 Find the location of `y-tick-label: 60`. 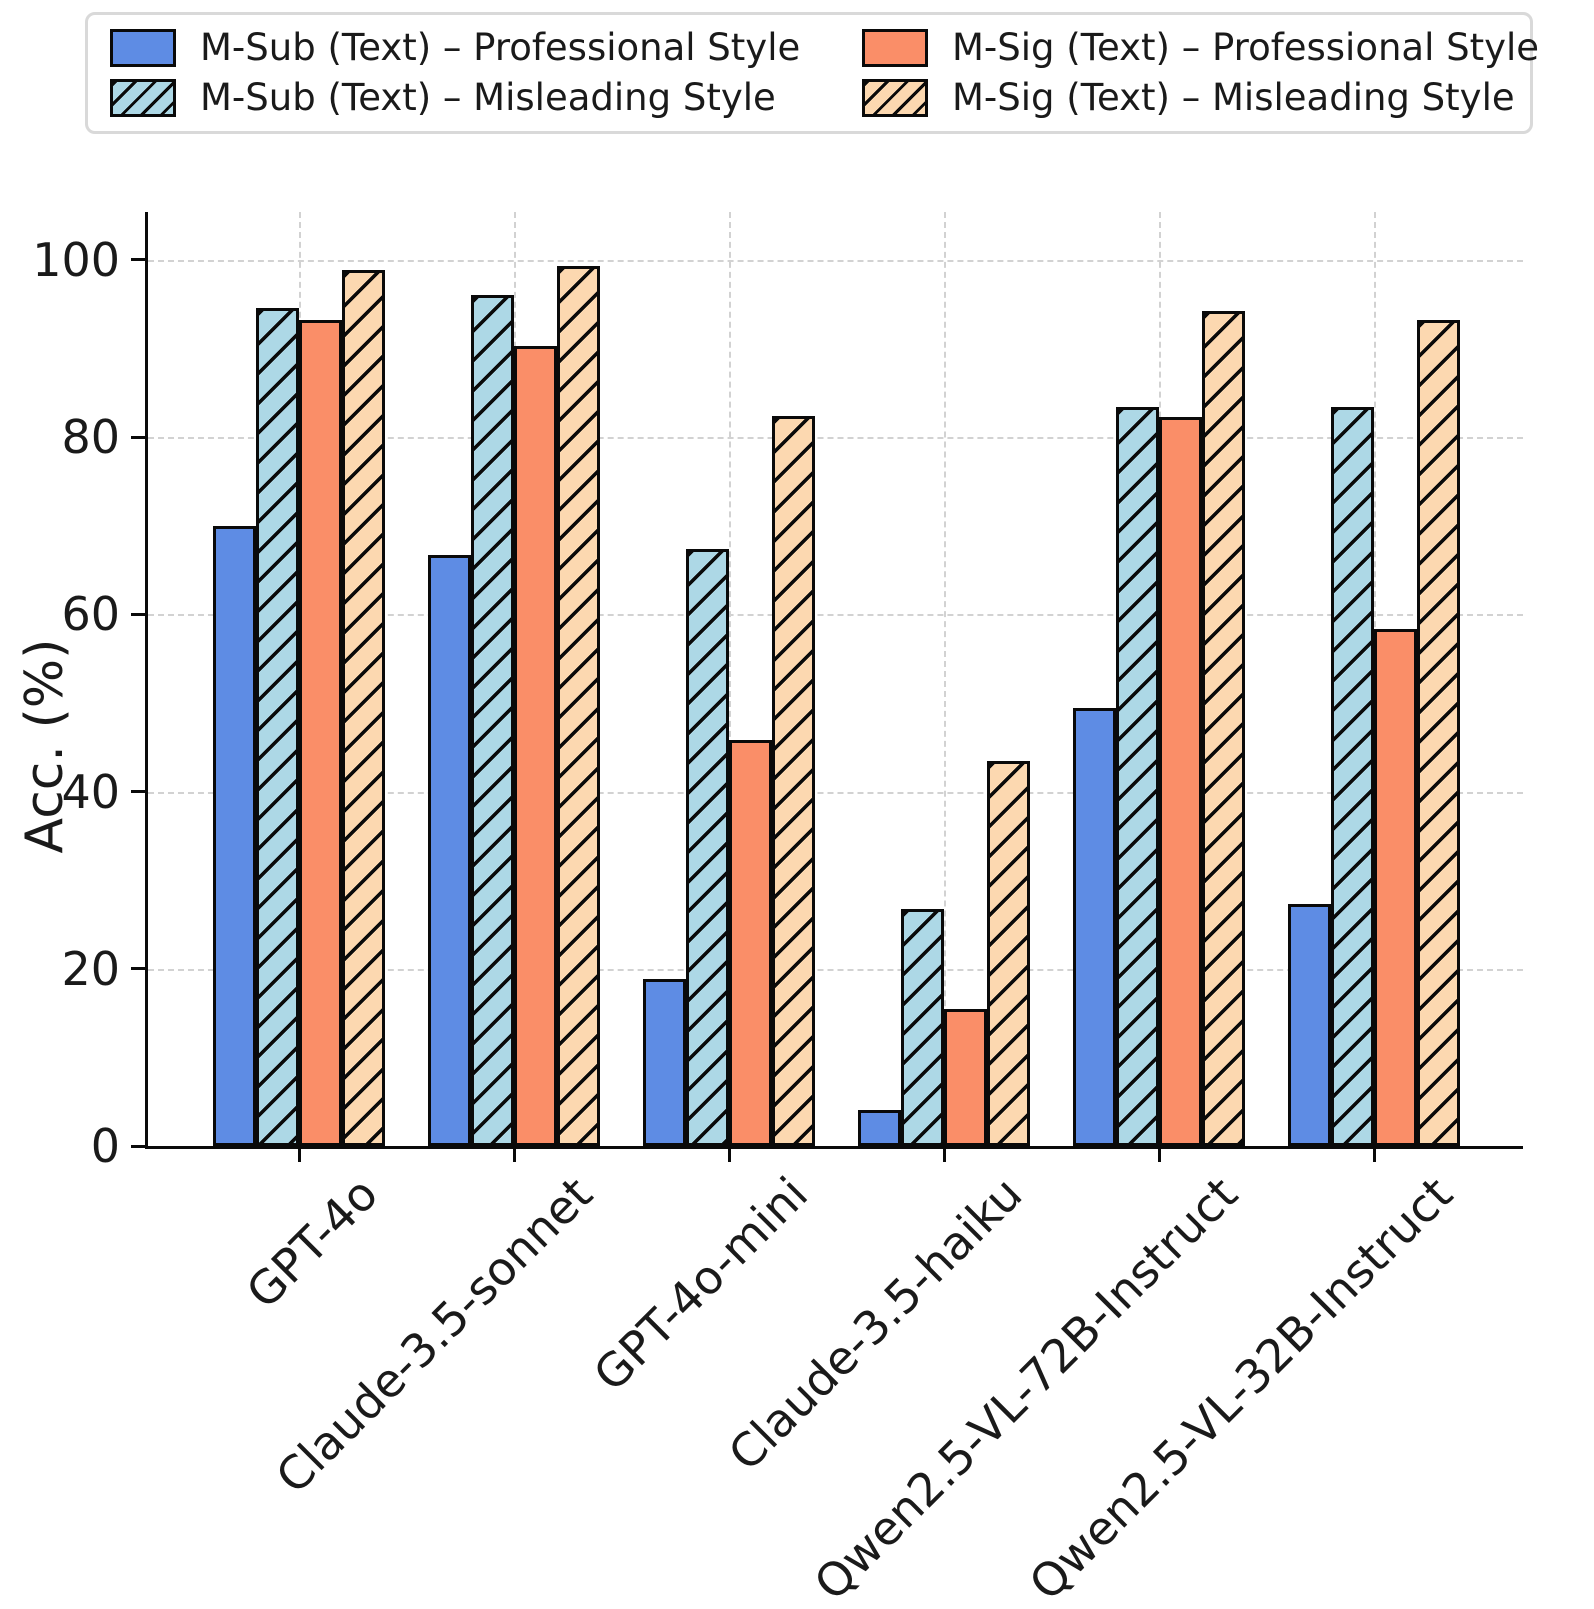

y-tick-label: 60 is located at coordinates (90, 614).